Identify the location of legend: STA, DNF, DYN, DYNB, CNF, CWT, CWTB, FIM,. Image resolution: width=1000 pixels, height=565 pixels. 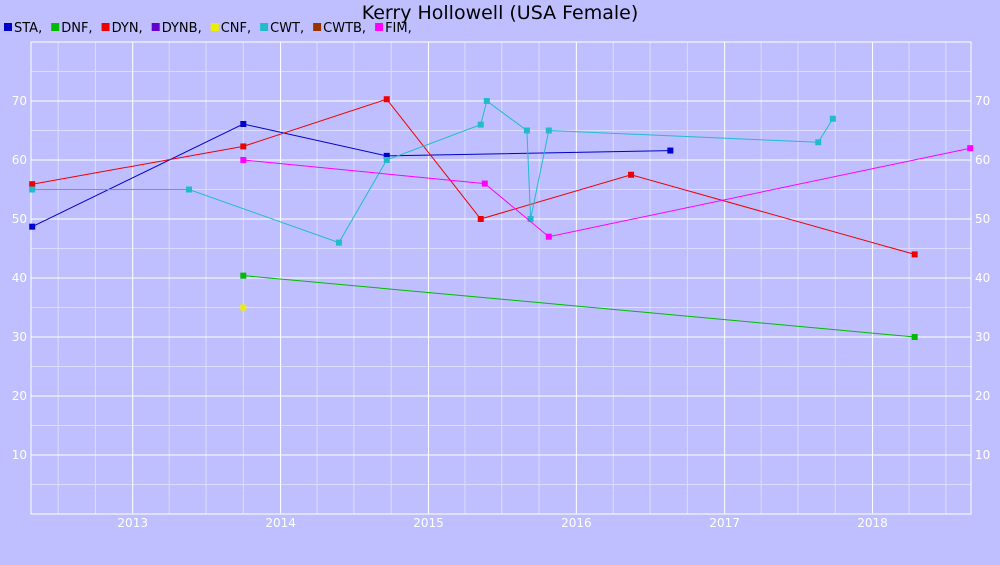
(208, 28).